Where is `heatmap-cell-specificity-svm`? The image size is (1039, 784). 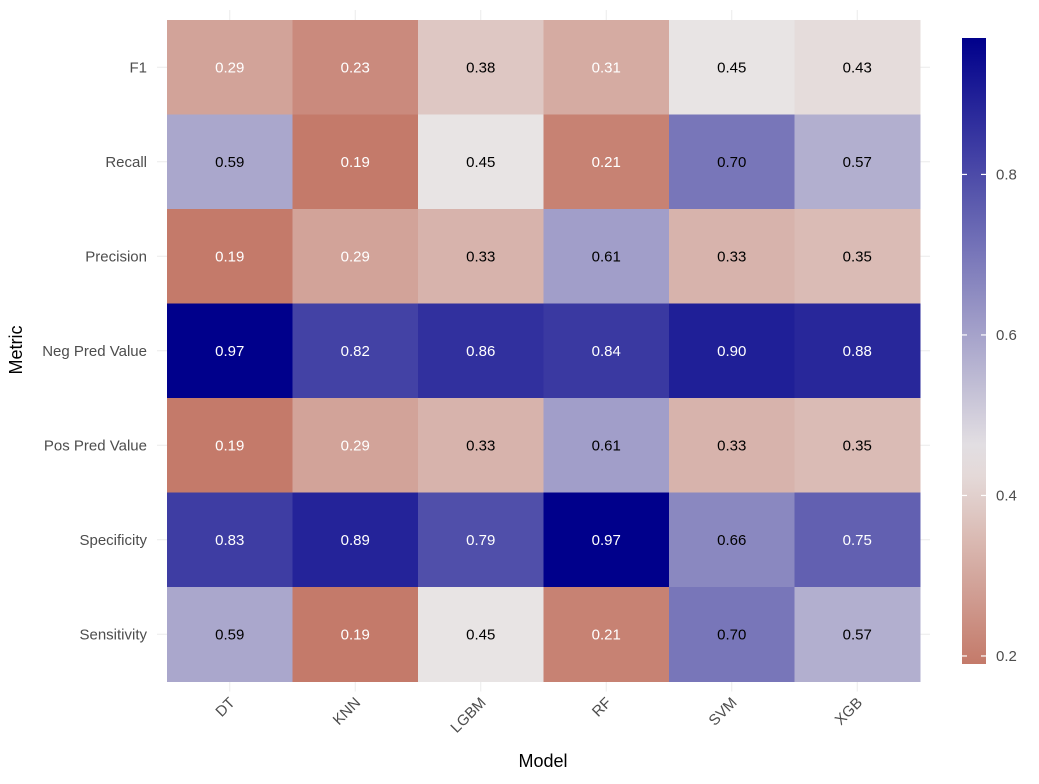
heatmap-cell-specificity-svm is located at coordinates (732, 540).